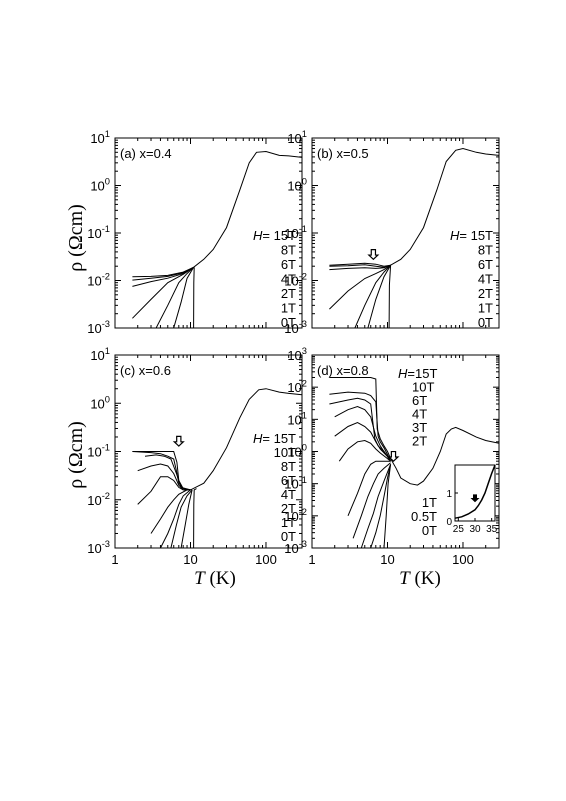 This screenshot has height=801, width=566. I want to click on y-tick-label: 10⁻³, so click(98, 327).